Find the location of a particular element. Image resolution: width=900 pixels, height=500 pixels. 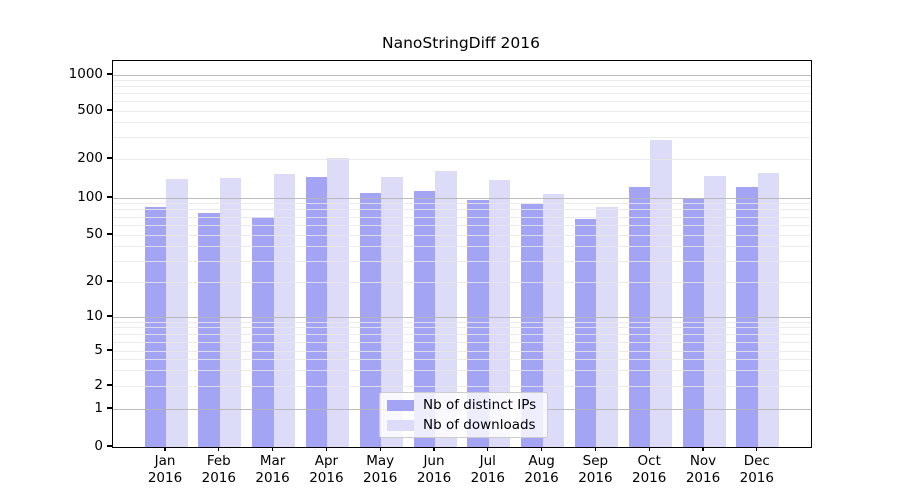

legend-item-downloads: Nb of downloads is located at coordinates (467, 425).